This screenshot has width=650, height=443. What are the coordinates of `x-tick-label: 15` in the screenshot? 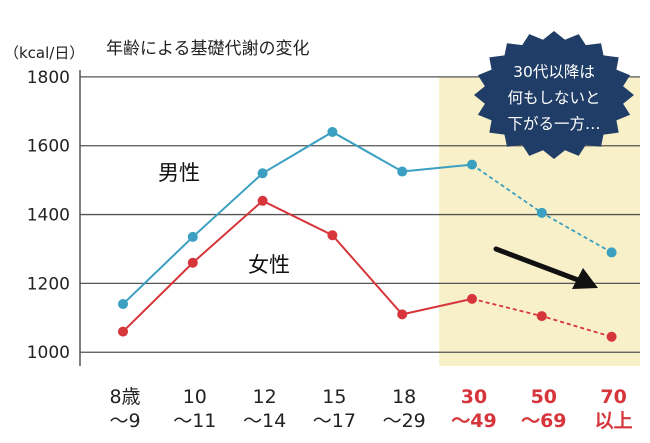 It's located at (334, 397).